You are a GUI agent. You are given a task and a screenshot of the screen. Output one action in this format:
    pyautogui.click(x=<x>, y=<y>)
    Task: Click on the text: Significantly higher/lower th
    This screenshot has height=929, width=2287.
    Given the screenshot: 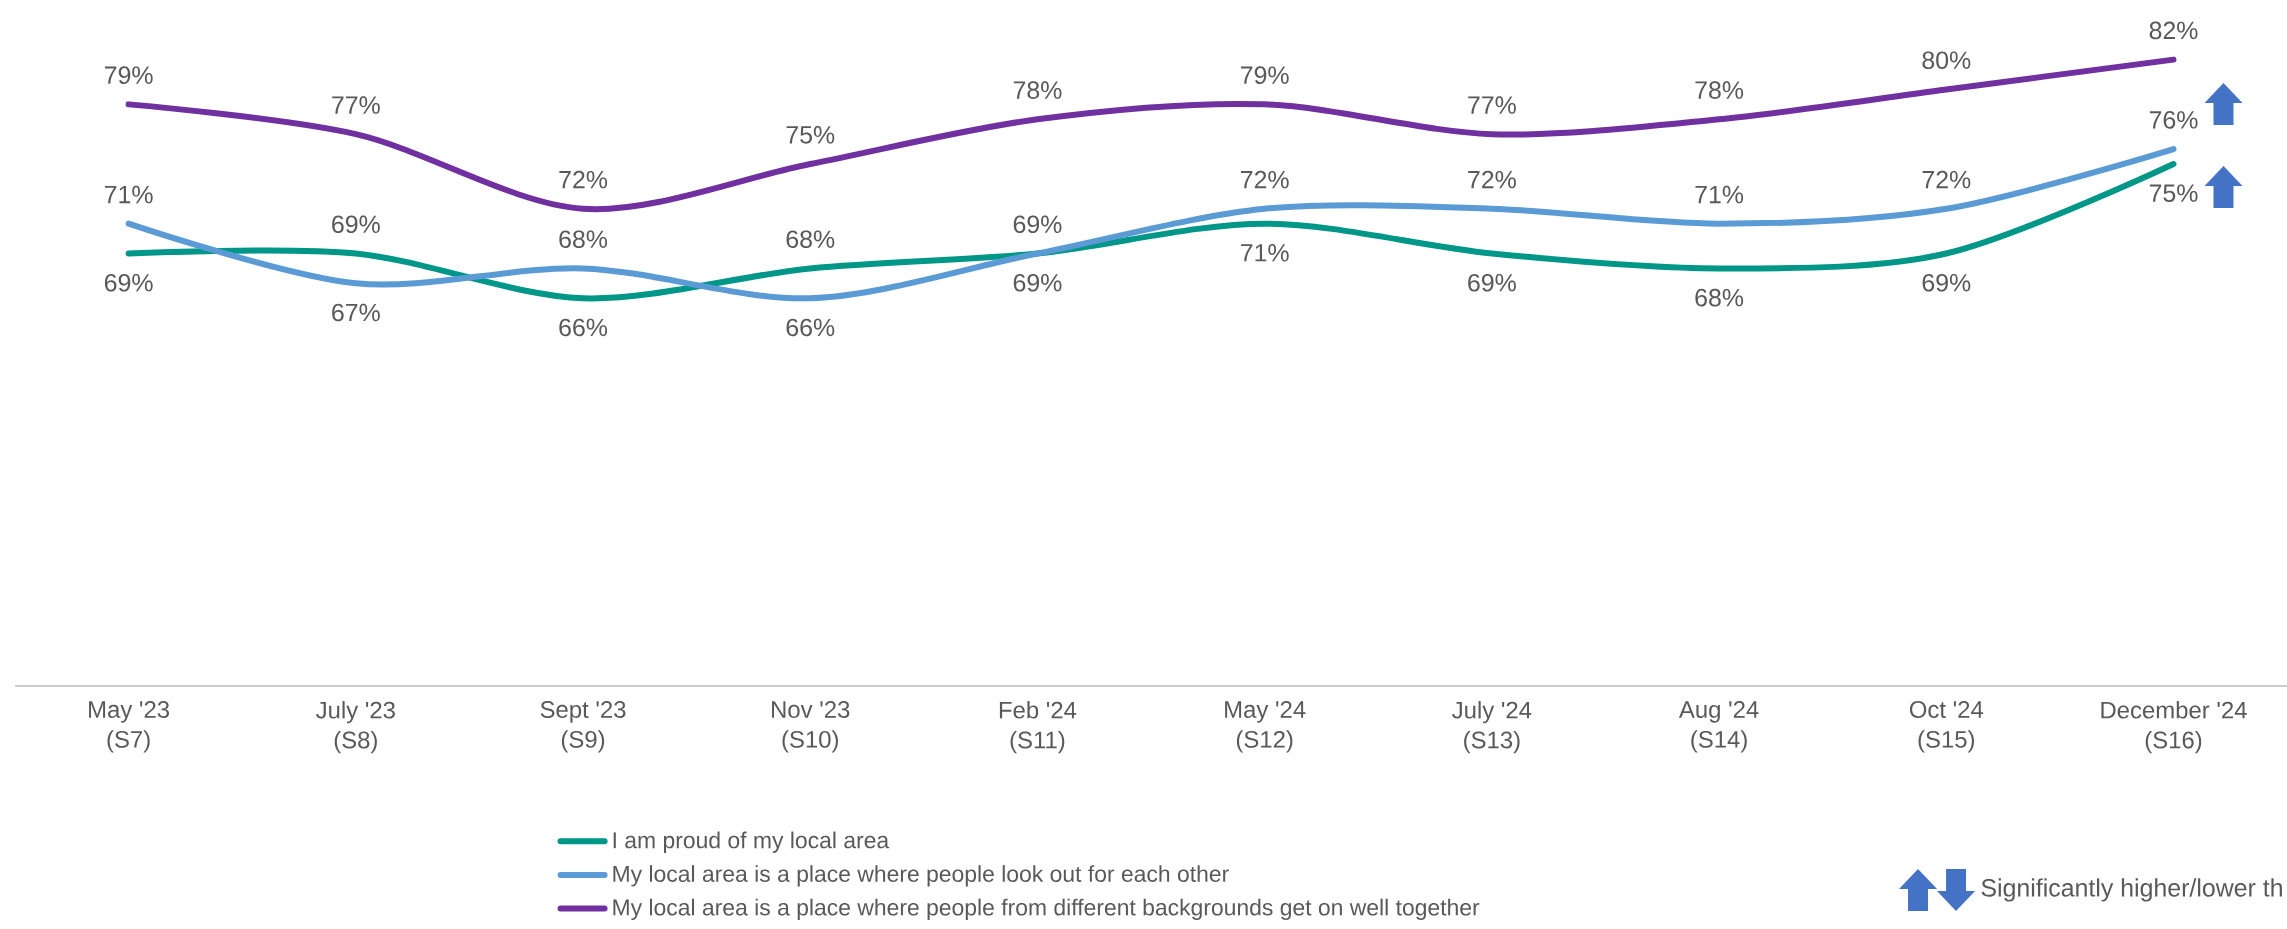 What is the action you would take?
    pyautogui.click(x=2131, y=890)
    